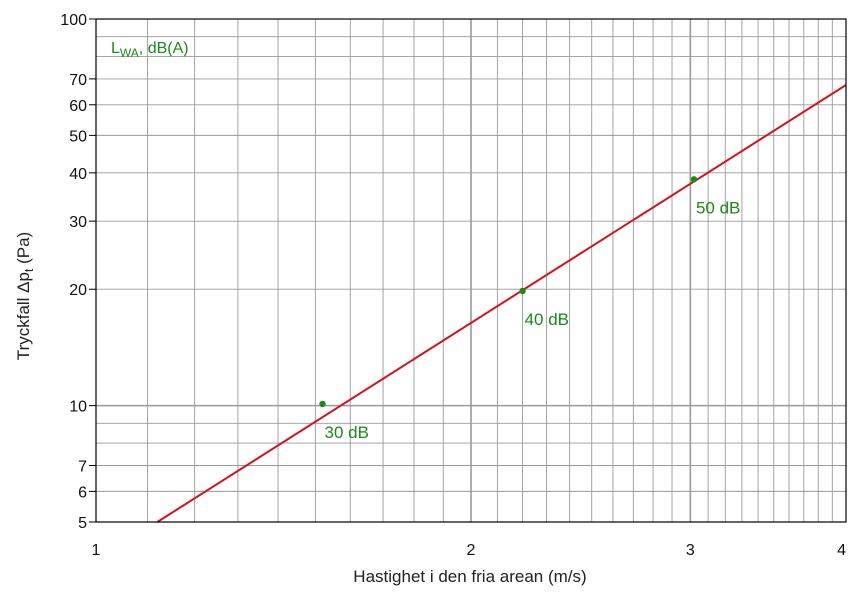 This screenshot has height=592, width=851. What do you see at coordinates (82, 523) in the screenshot?
I see `y-tick-label: 5` at bounding box center [82, 523].